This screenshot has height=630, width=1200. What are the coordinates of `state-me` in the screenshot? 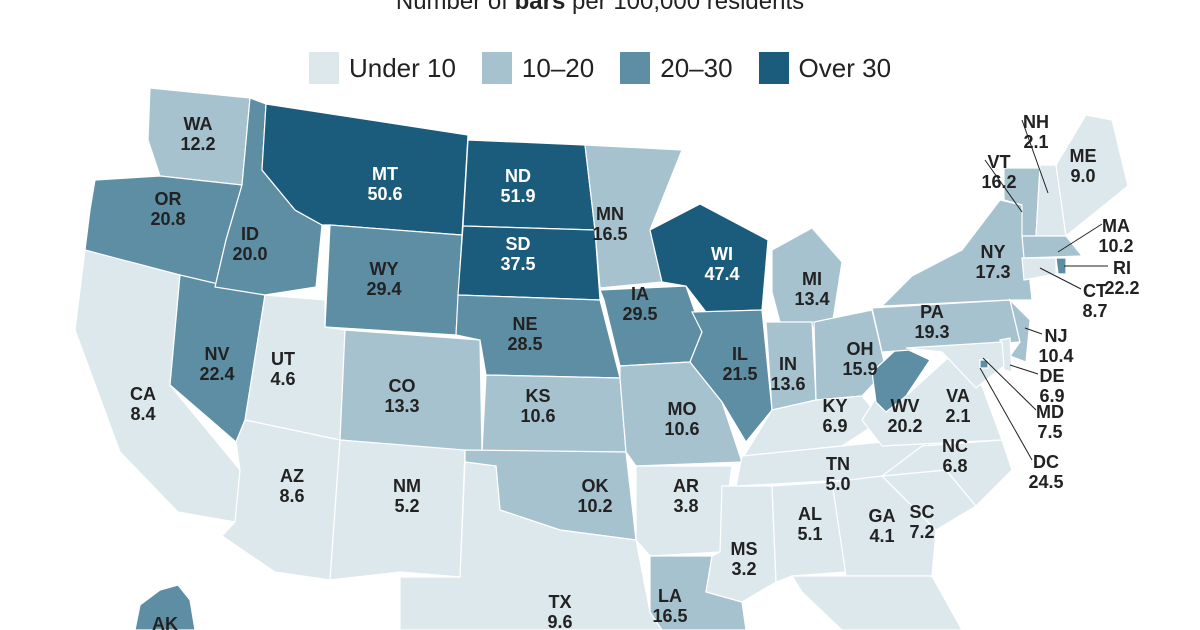 It's located at (1092, 176).